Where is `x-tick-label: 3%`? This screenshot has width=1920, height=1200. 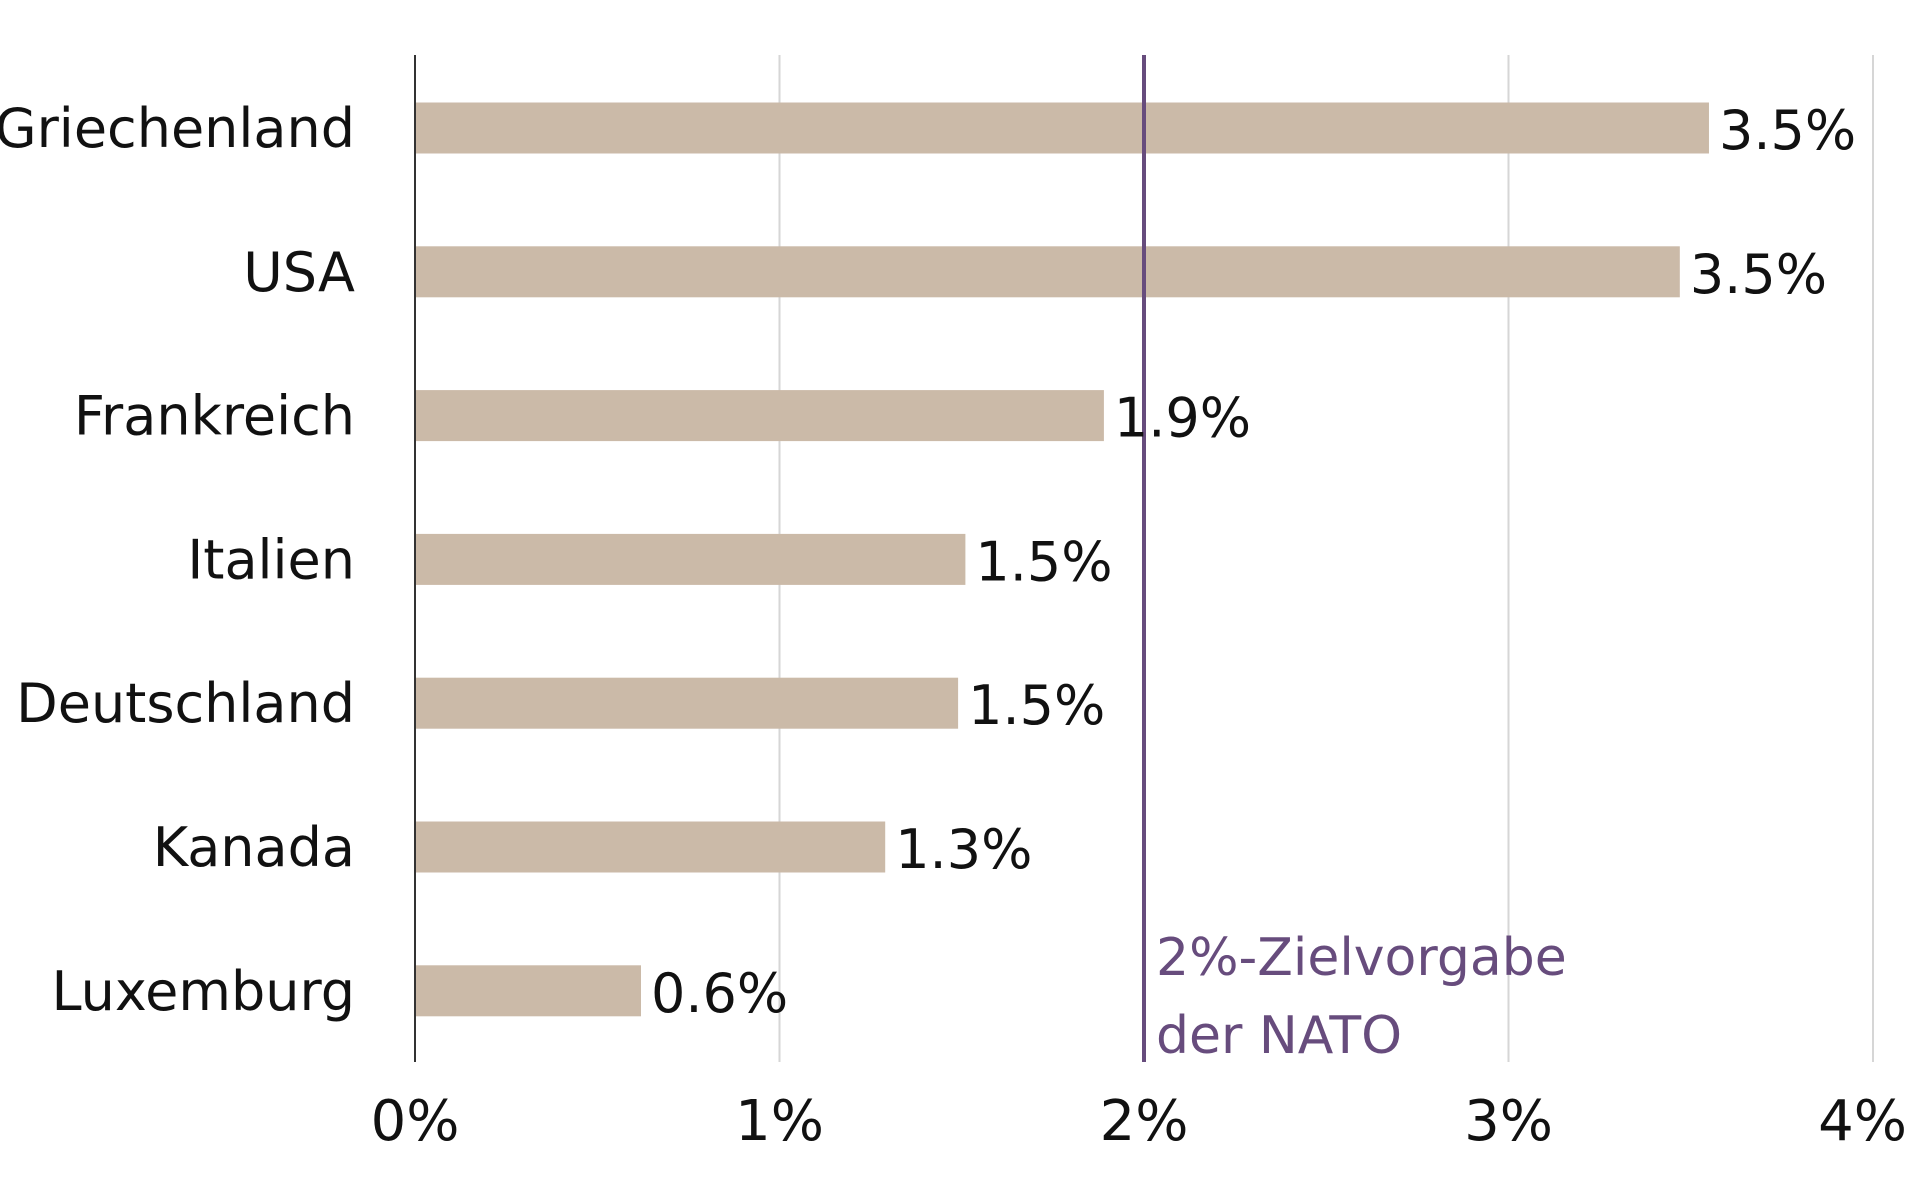 x-tick-label: 3% is located at coordinates (1508, 1121).